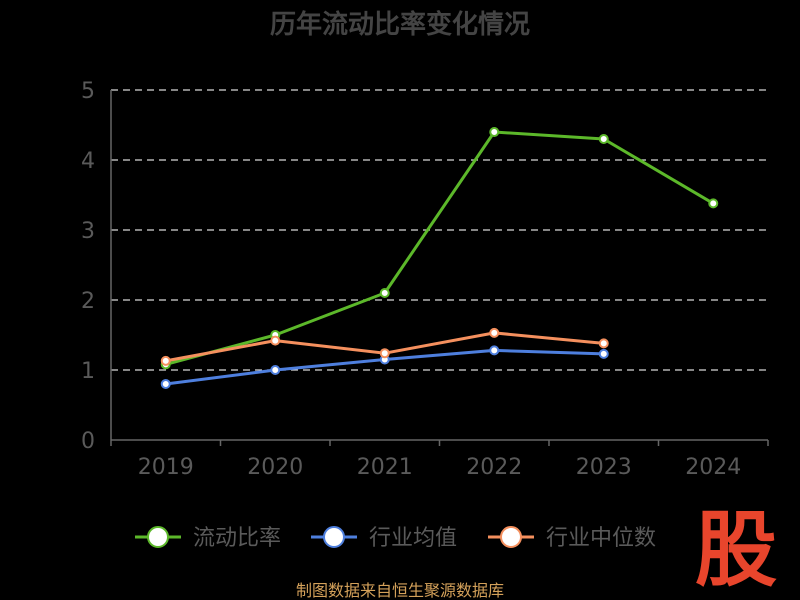 This screenshot has height=600, width=800. What do you see at coordinates (88, 91) in the screenshot?
I see `y-tick-label: 5` at bounding box center [88, 91].